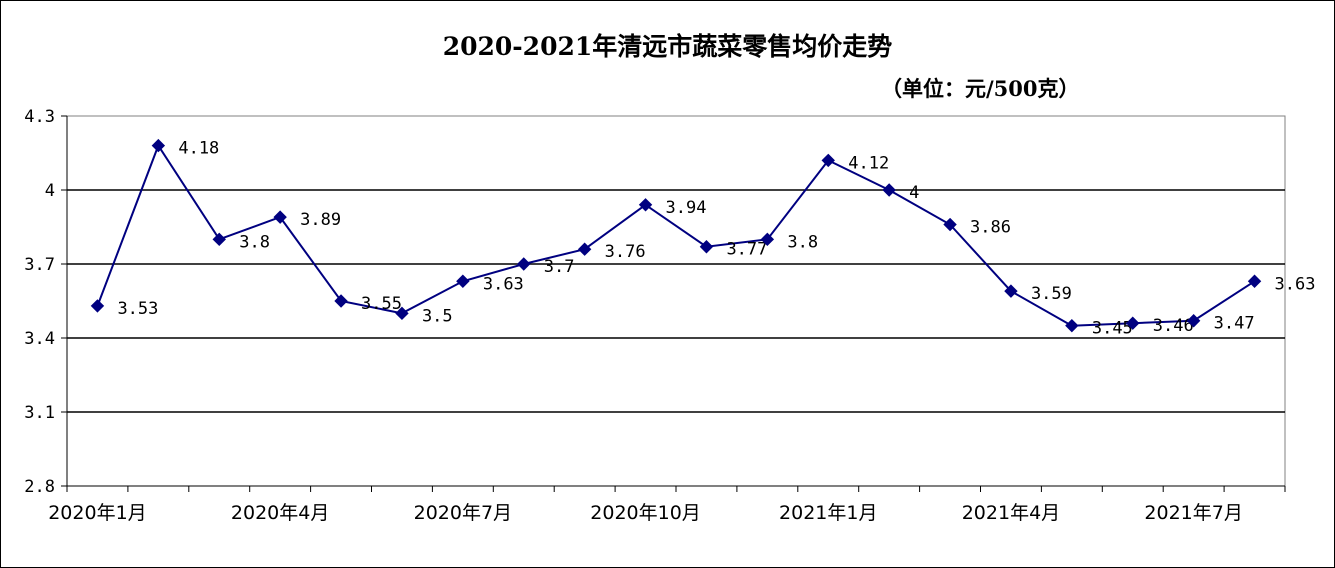 The image size is (1335, 568). Describe the element at coordinates (198, 149) in the screenshot. I see `data-label: 4.18` at that location.